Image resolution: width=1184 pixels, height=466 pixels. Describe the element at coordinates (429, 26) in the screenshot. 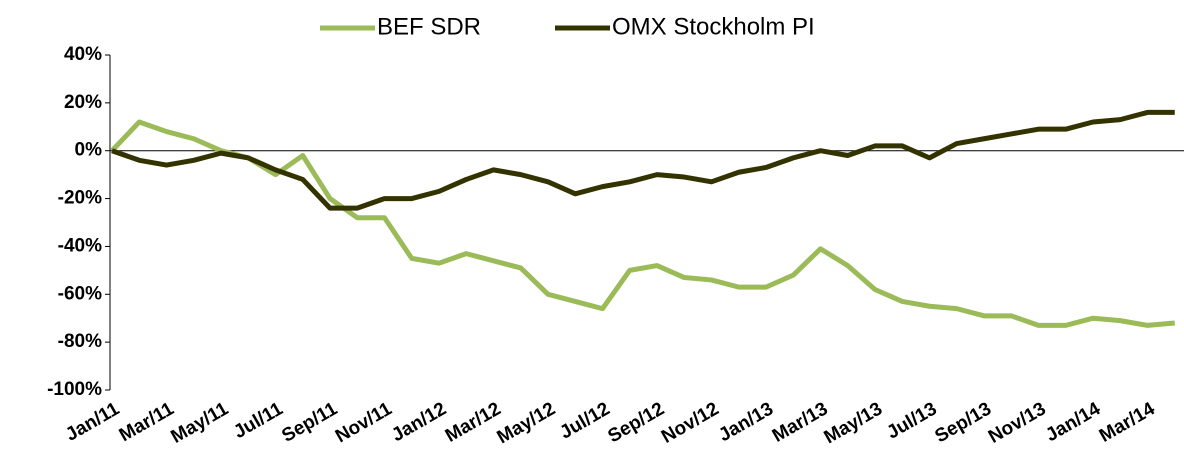

I see `legend-label: BEF SDR` at that location.